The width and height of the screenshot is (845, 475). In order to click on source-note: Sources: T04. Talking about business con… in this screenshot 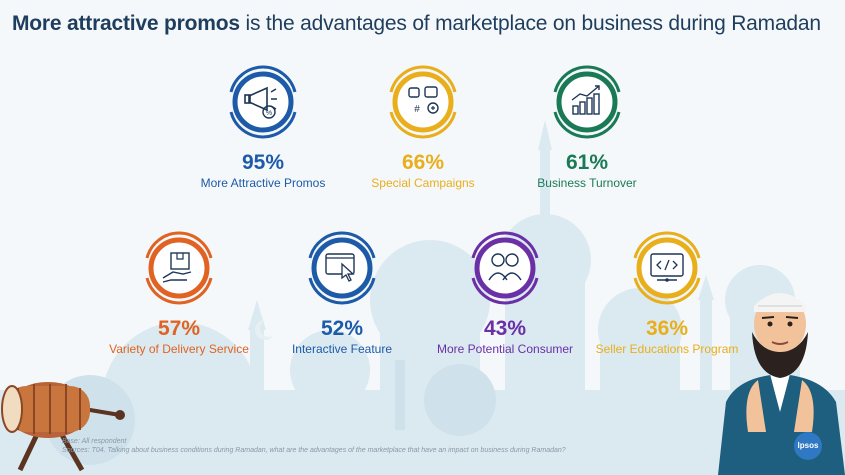, I will do `click(314, 450)`.